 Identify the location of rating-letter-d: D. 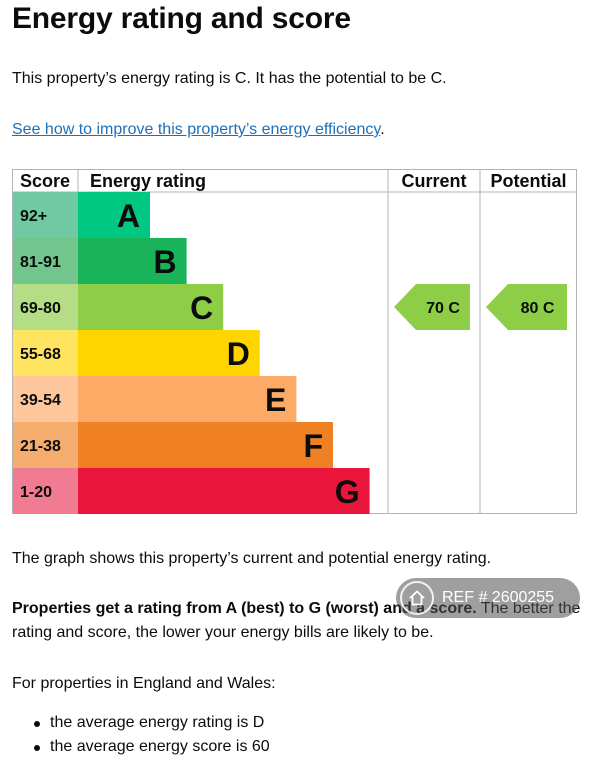
(238, 354).